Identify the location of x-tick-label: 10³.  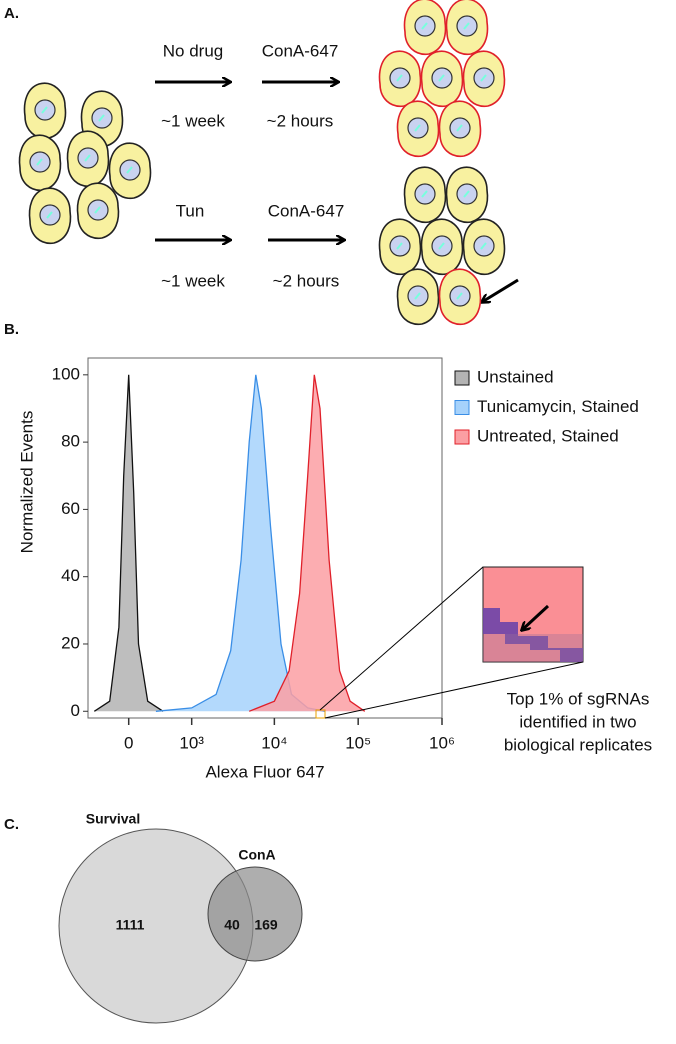
(191, 742).